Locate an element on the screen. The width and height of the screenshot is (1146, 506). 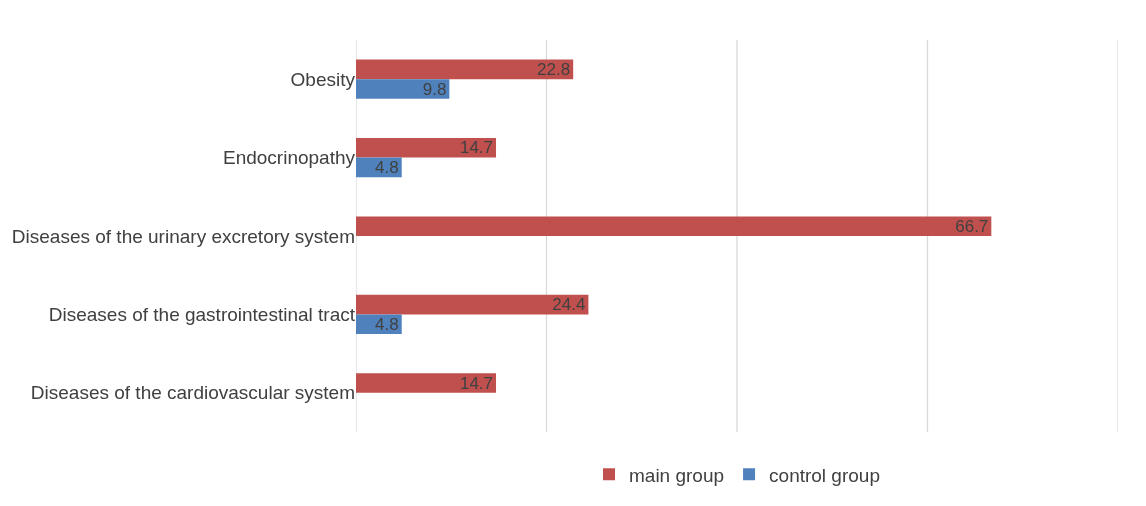
legend-label: control group is located at coordinates (824, 475).